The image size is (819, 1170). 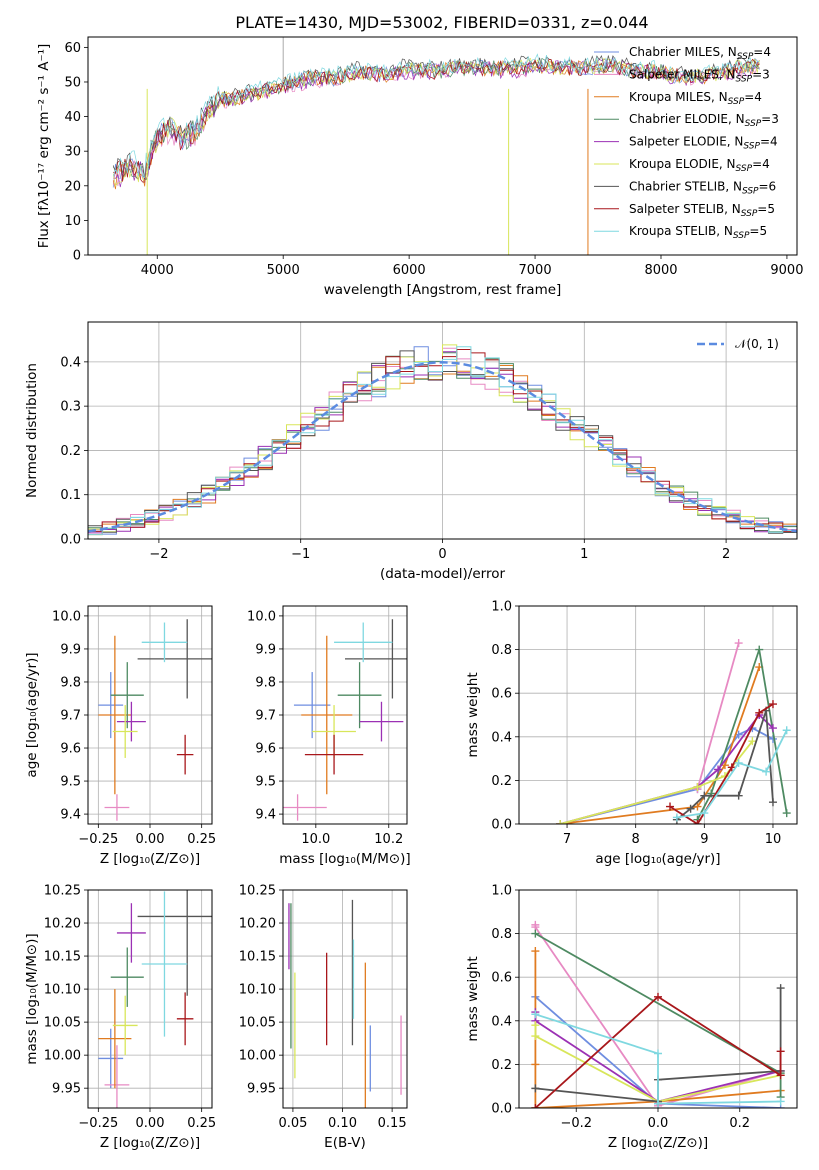 I want to click on y-tick-label: 0.0, so click(x=501, y=825).